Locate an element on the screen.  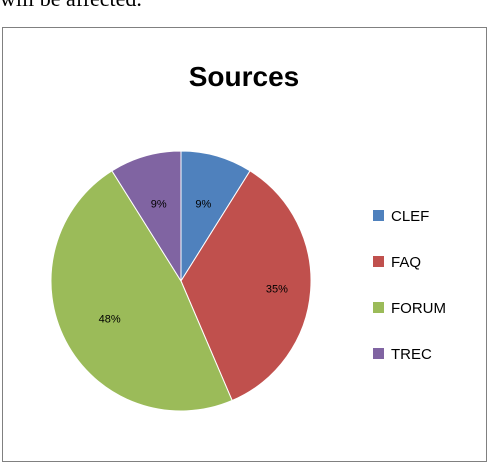
legend-label-faq: FAQ is located at coordinates (406, 262).